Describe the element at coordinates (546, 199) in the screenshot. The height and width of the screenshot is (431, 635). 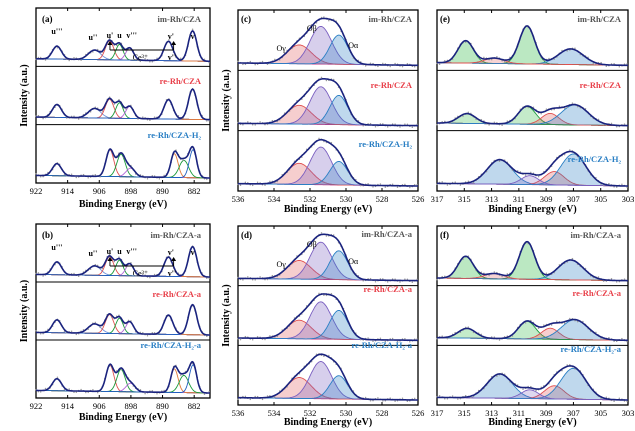
I see `x-tick-label: 309` at that location.